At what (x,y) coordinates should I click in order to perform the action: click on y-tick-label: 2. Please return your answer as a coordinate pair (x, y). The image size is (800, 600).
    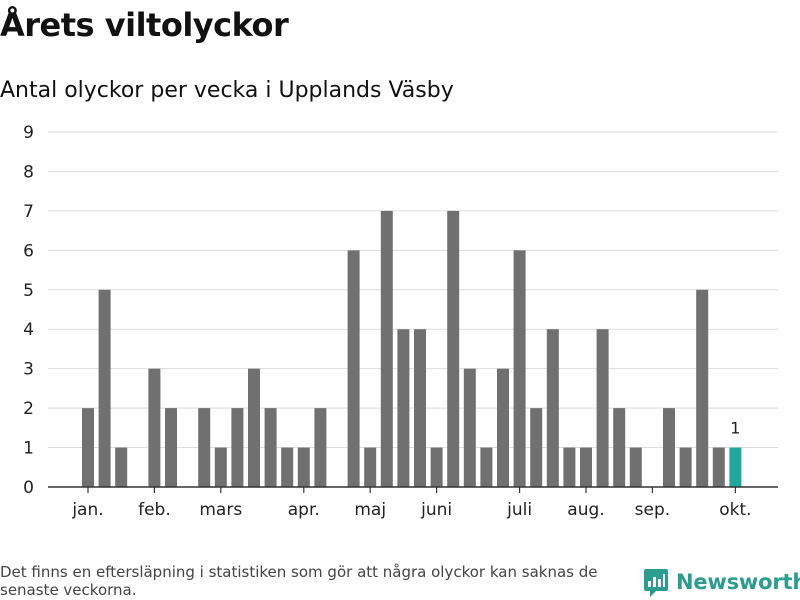
    Looking at the image, I should click on (28, 409).